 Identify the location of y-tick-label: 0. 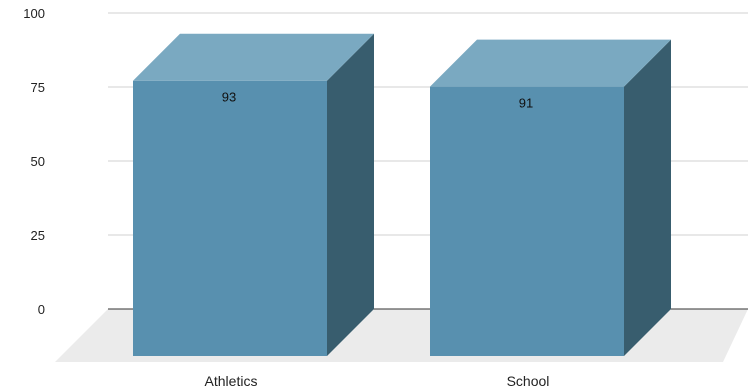
(41, 309).